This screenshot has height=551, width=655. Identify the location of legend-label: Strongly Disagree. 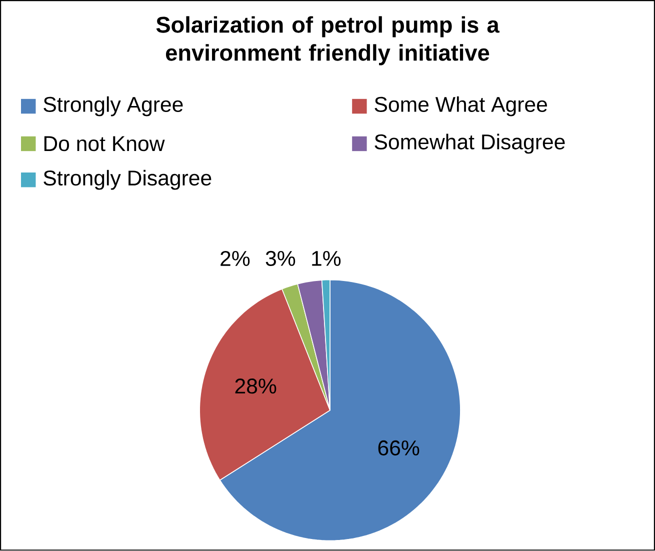
(128, 180).